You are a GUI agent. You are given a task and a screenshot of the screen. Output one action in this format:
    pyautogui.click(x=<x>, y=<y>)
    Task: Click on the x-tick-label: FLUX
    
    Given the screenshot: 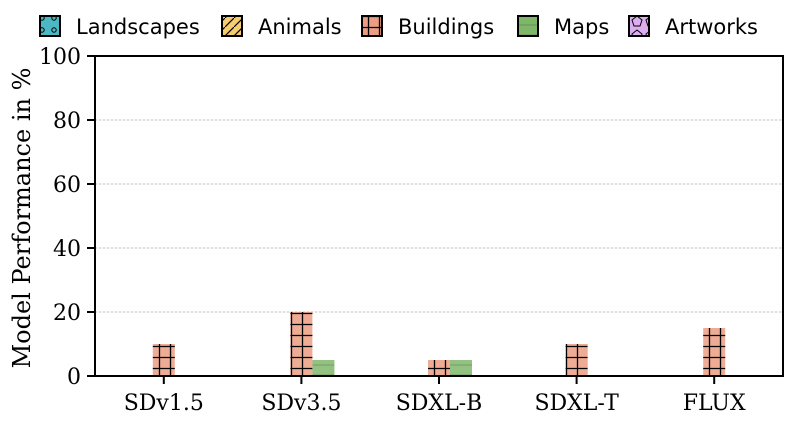 What is the action you would take?
    pyautogui.click(x=714, y=403)
    